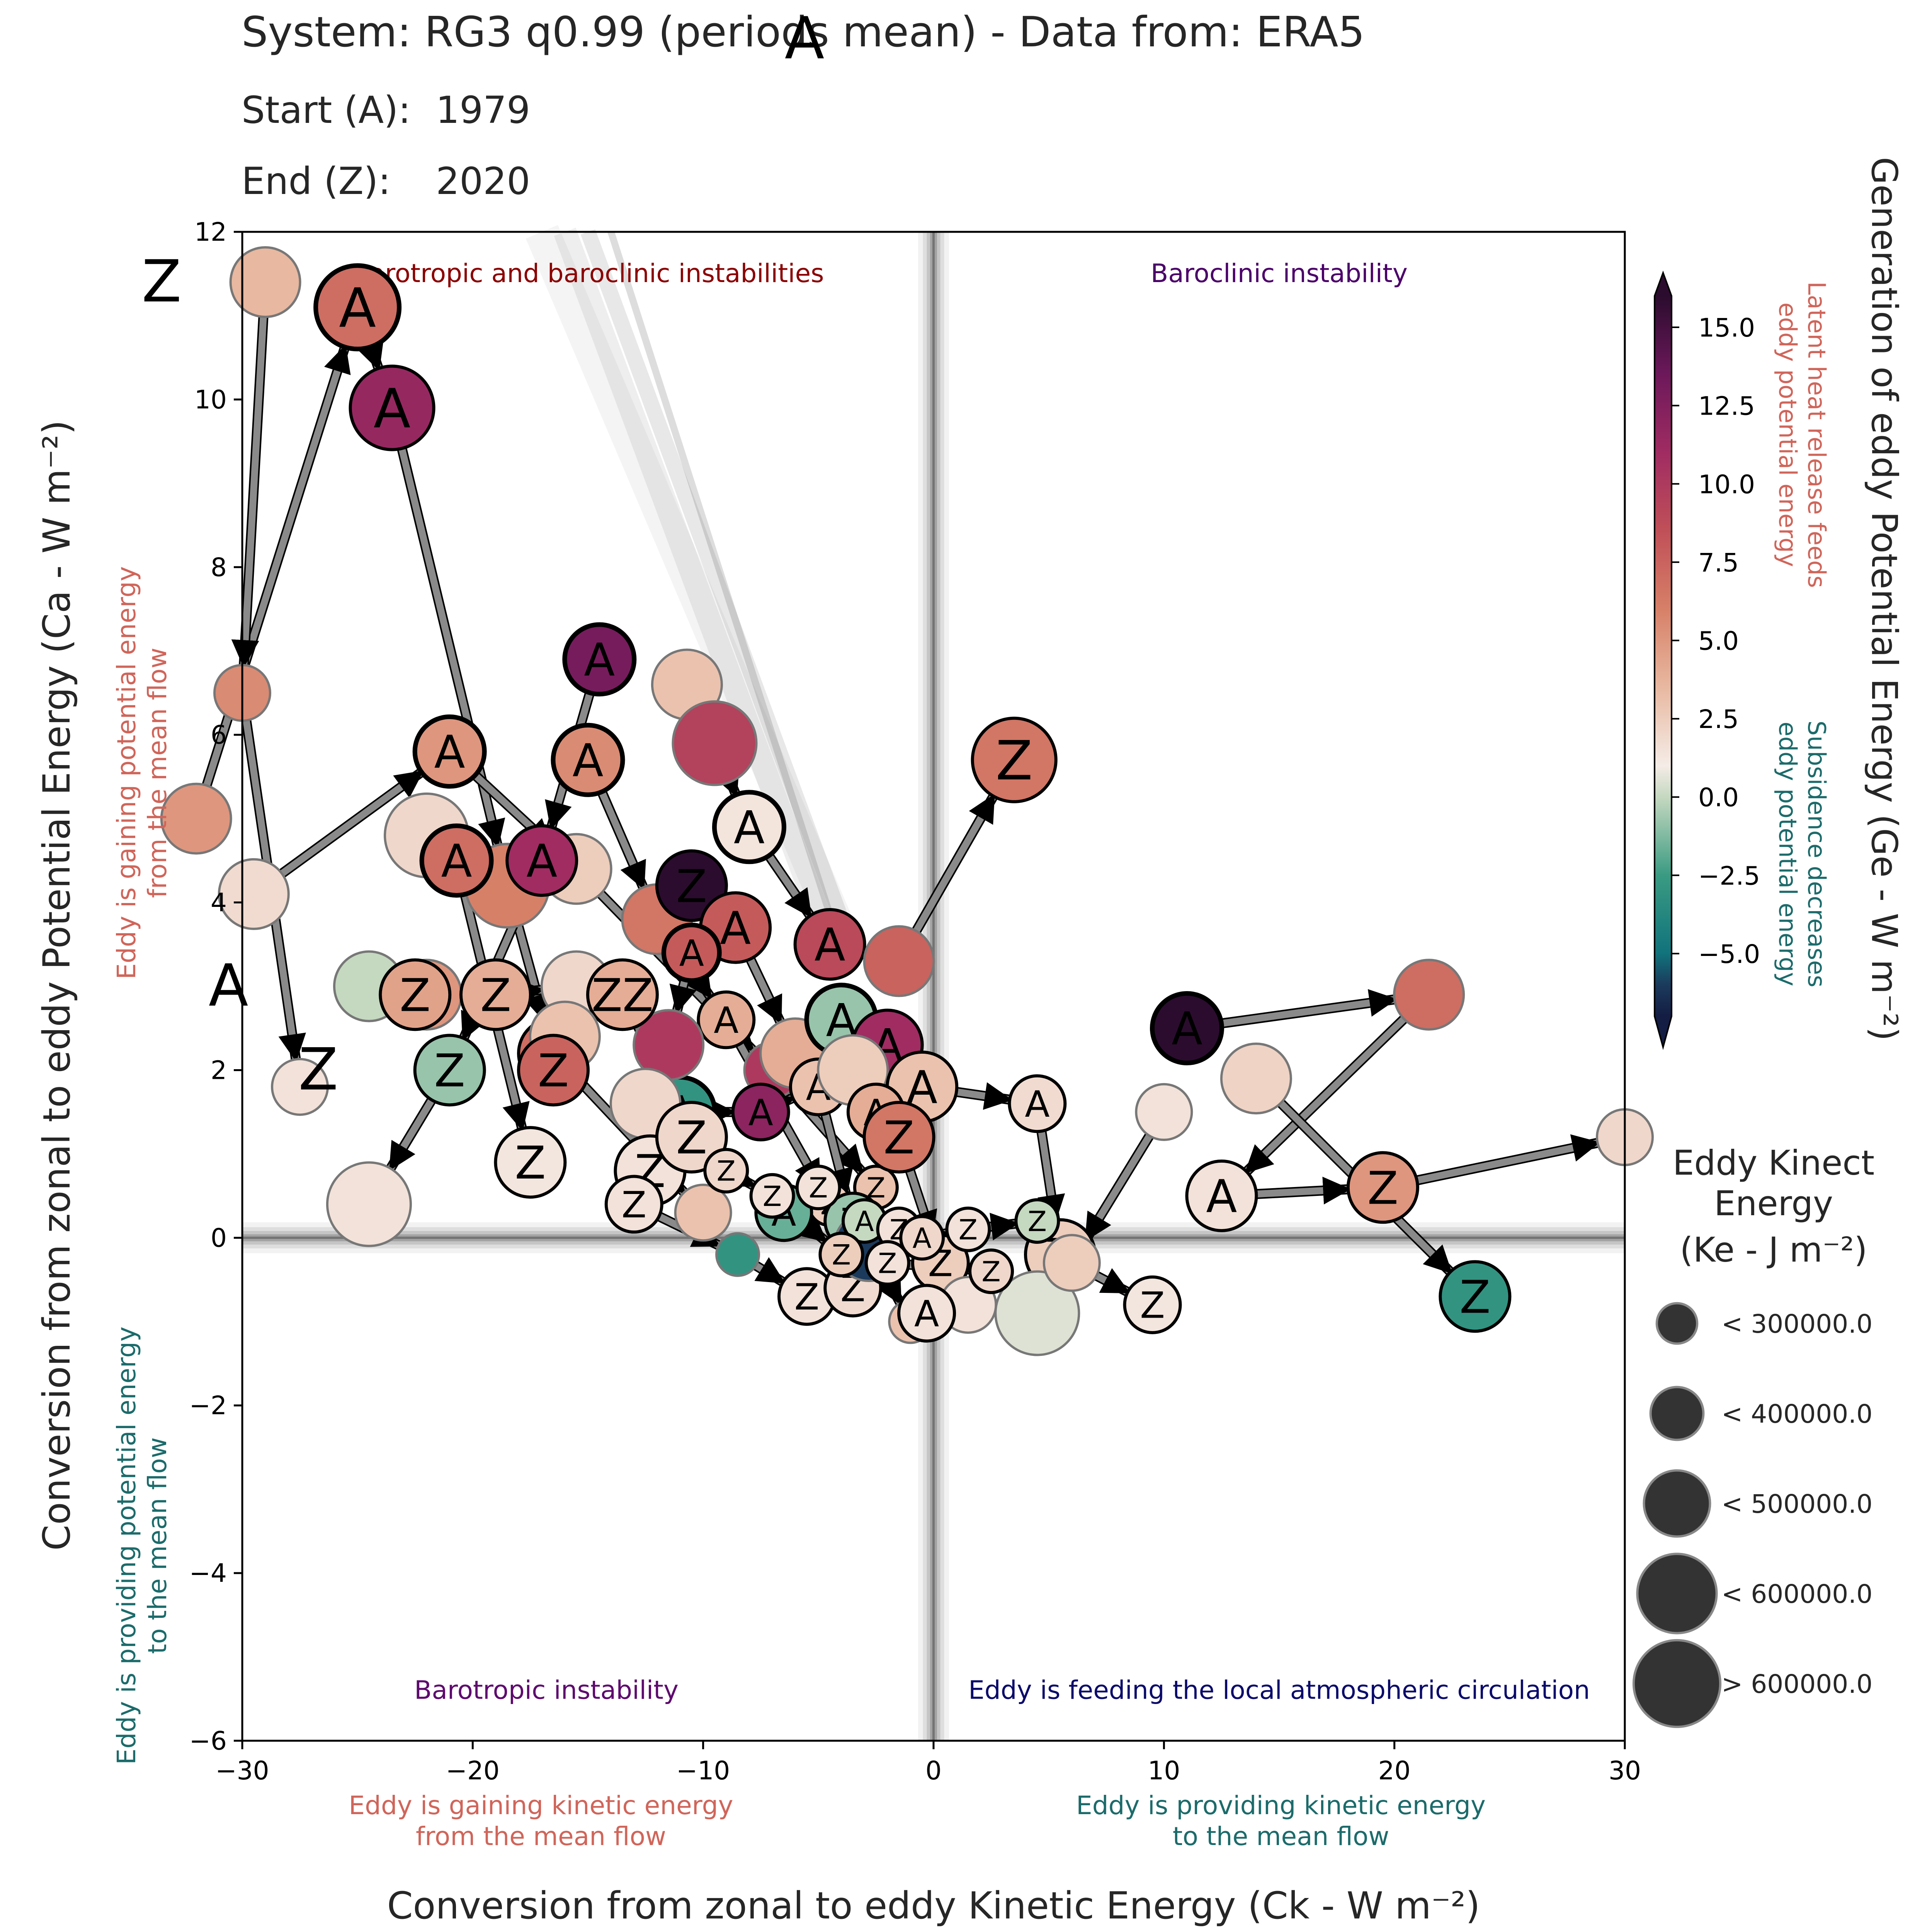 The width and height of the screenshot is (1932, 1932). What do you see at coordinates (1663, 660) in the screenshot?
I see `colorbar-outline` at bounding box center [1663, 660].